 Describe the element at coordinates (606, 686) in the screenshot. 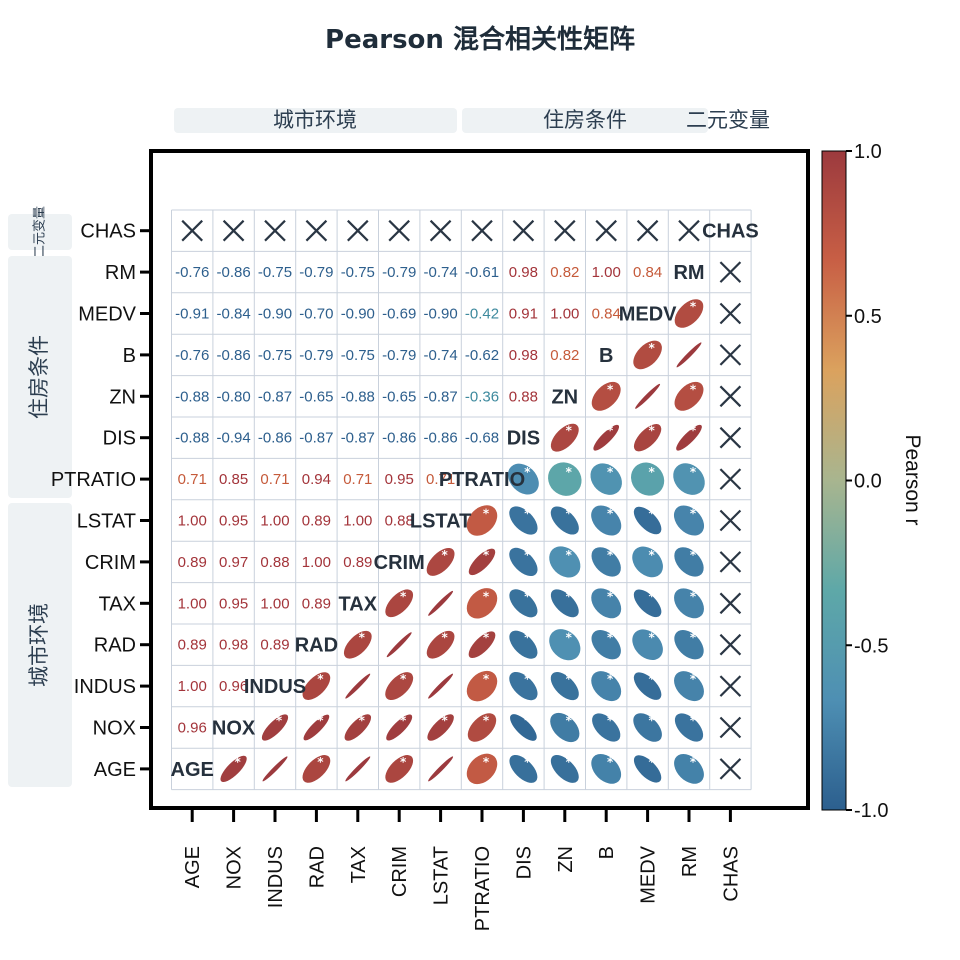

I see `corr-ellipse-indus-b` at that location.